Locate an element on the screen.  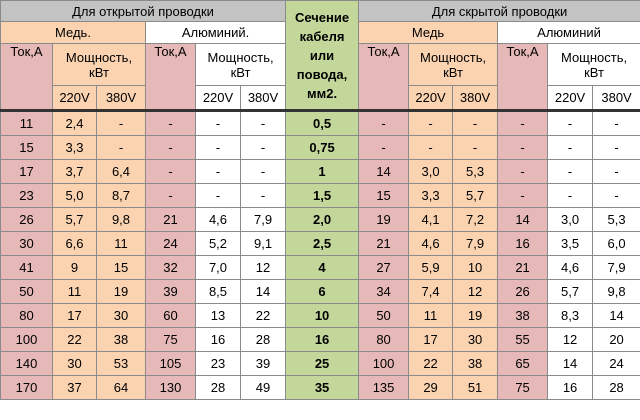
data-row: 100 22 38 75 16 28 16 80 17 30 55 12 20 is located at coordinates (320, 339).